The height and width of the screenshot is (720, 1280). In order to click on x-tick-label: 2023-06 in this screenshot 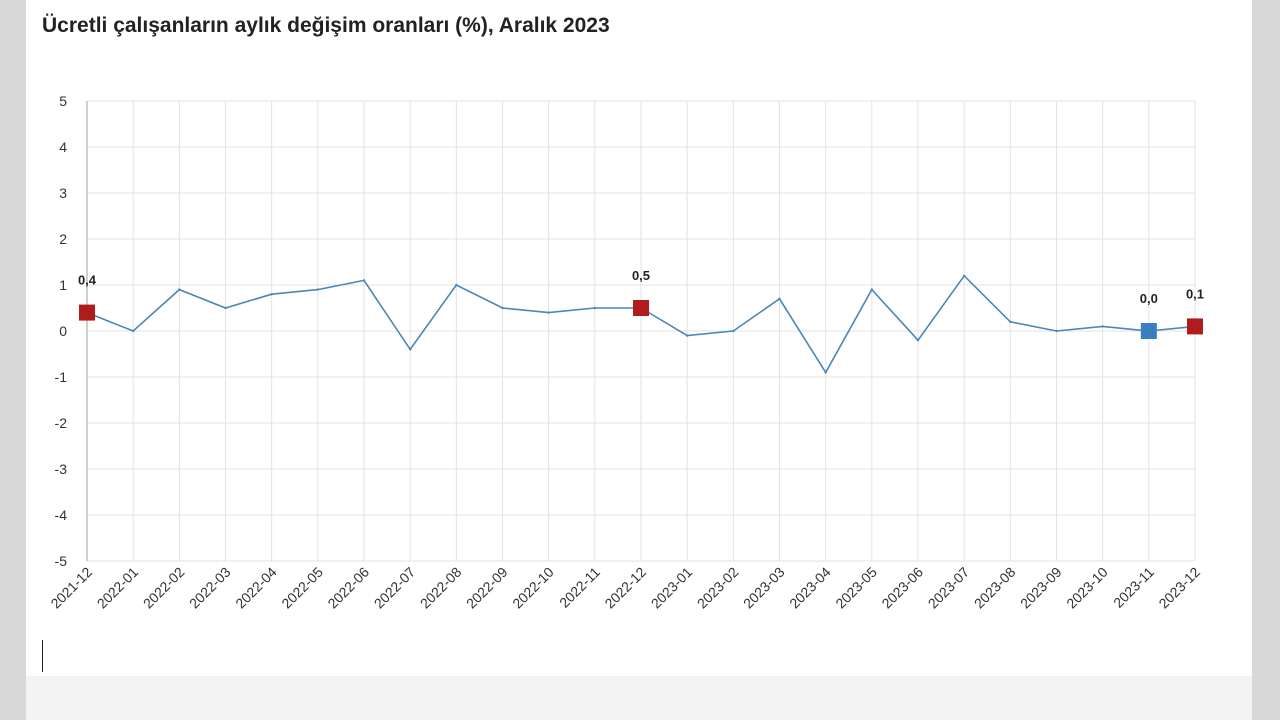, I will do `click(902, 588)`.